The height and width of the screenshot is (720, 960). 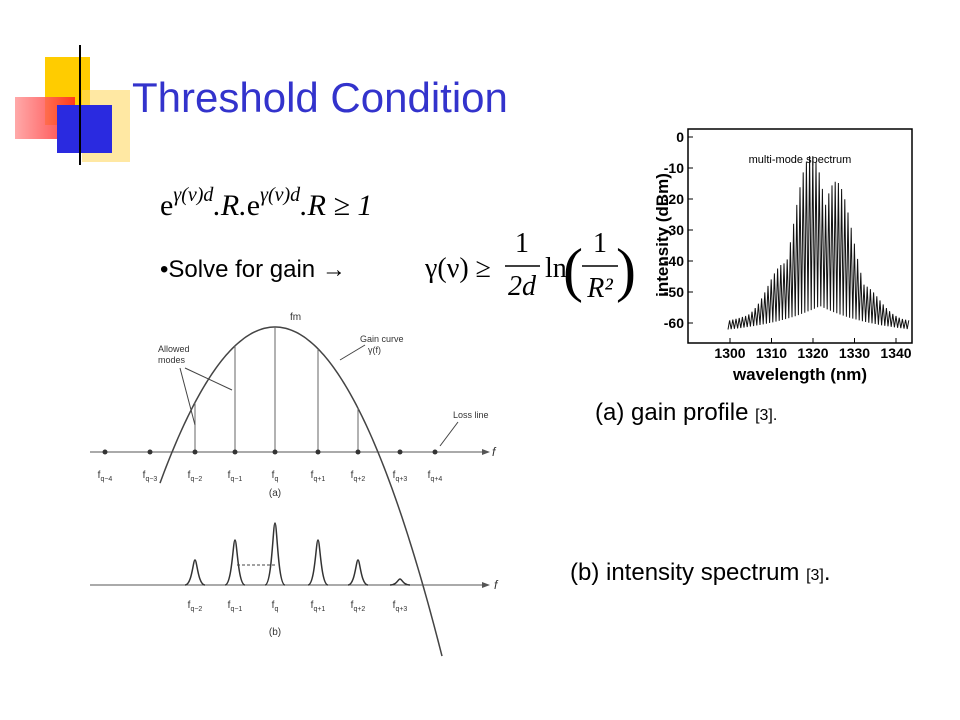 I want to click on mode-label: fq−4, so click(x=105, y=476).